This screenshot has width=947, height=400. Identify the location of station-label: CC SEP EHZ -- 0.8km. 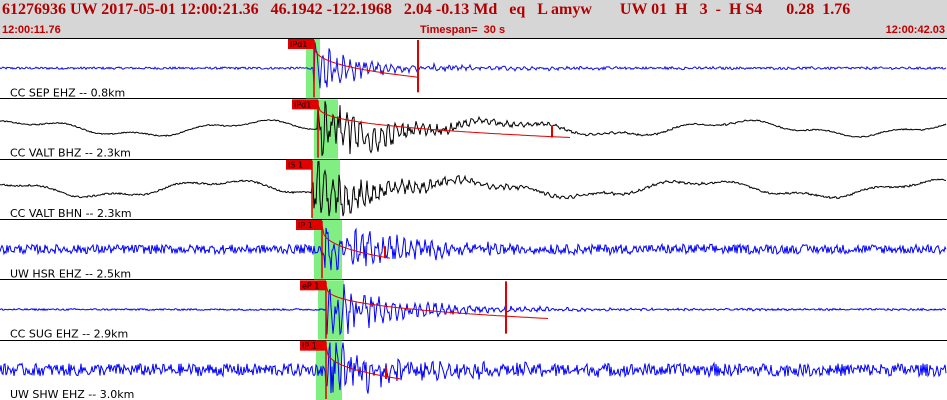
(67, 92).